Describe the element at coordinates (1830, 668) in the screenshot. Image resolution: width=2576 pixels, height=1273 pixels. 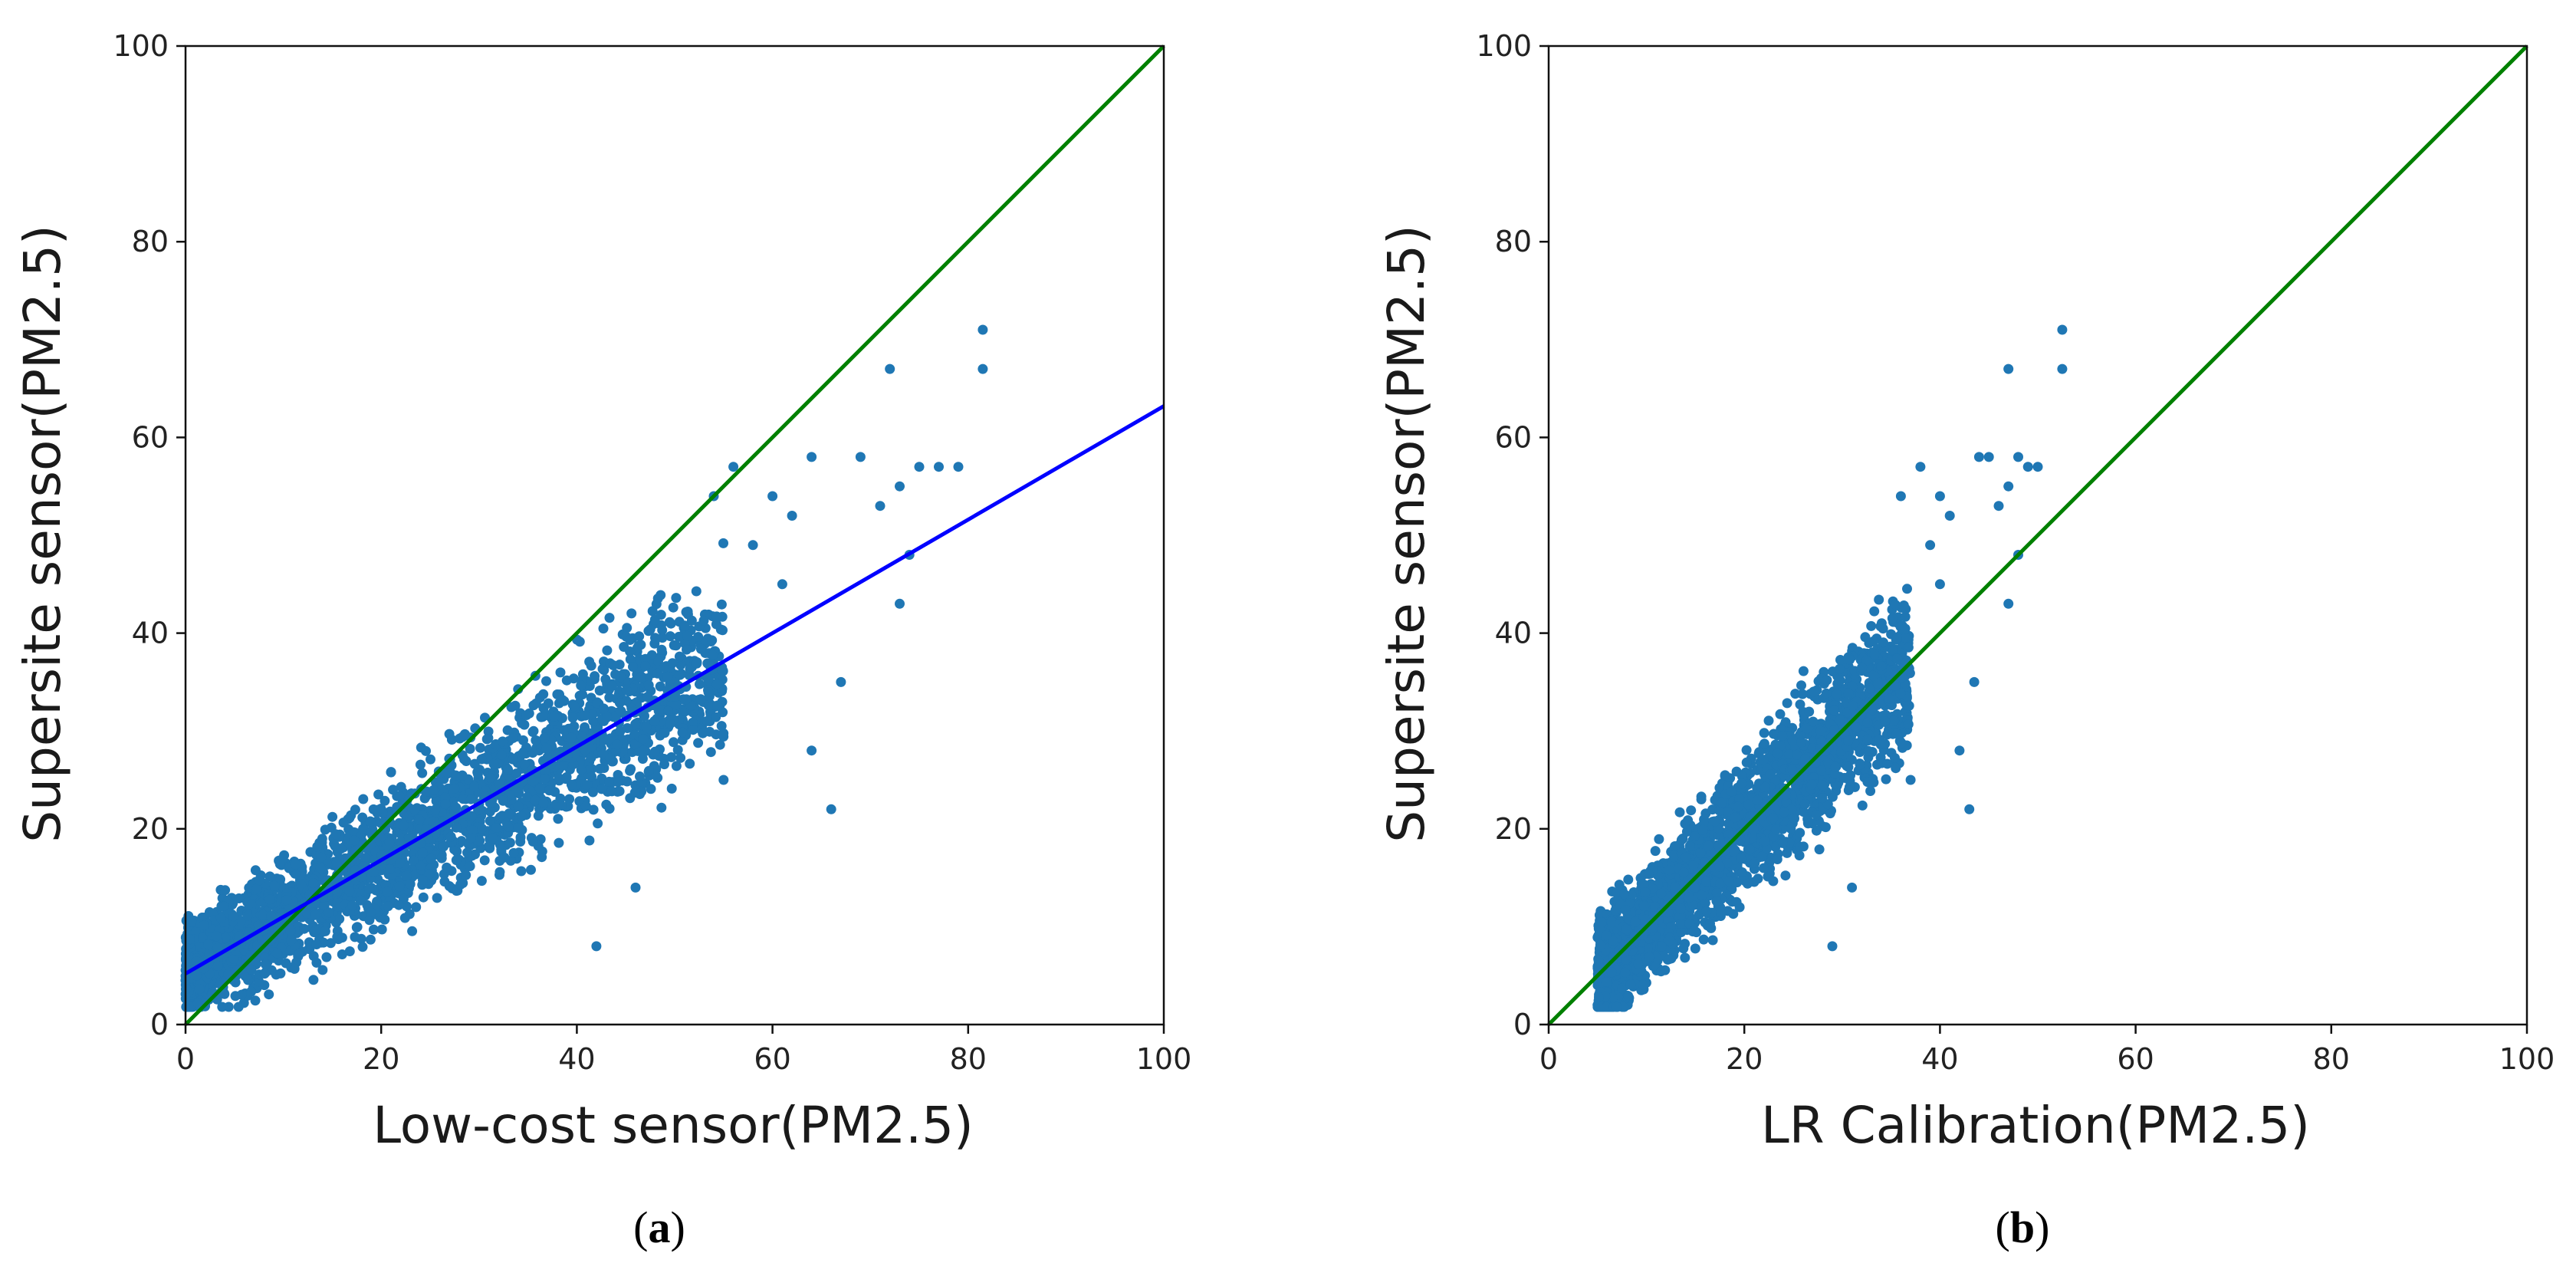
I see `scatter-points` at that location.